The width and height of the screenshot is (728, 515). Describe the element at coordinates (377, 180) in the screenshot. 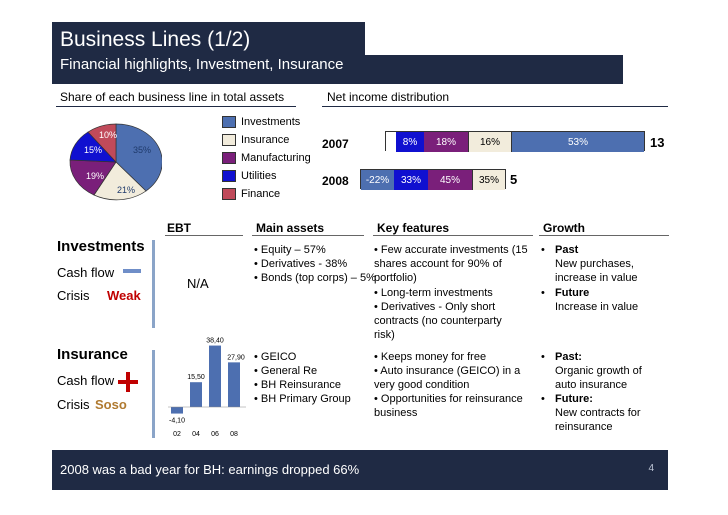

I see `income-seg-2008-neg: -22%` at that location.